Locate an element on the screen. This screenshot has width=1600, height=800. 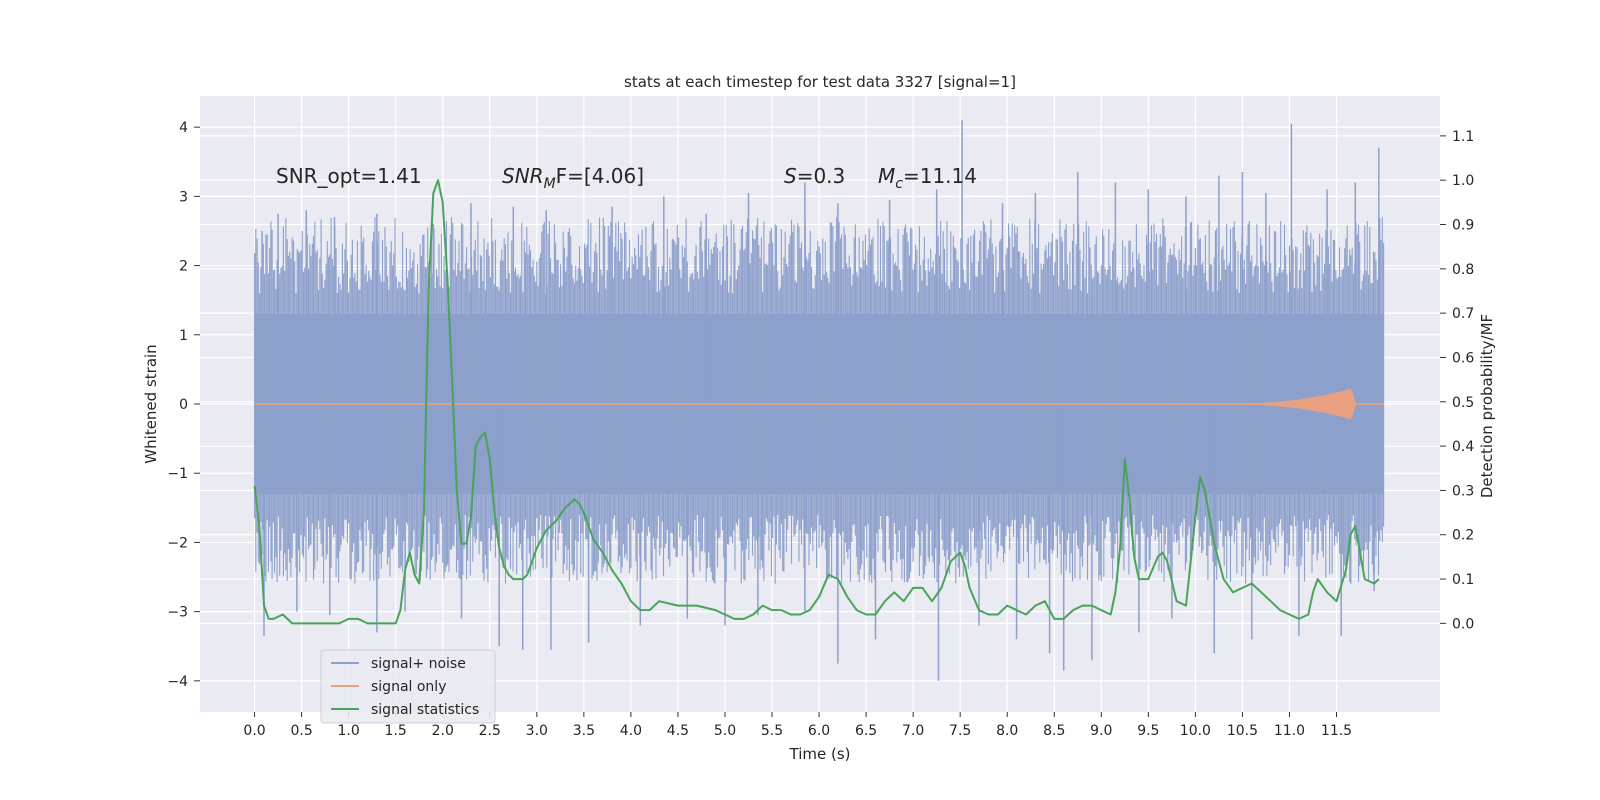
annotation-mc-var: M is located at coordinates (886, 176).